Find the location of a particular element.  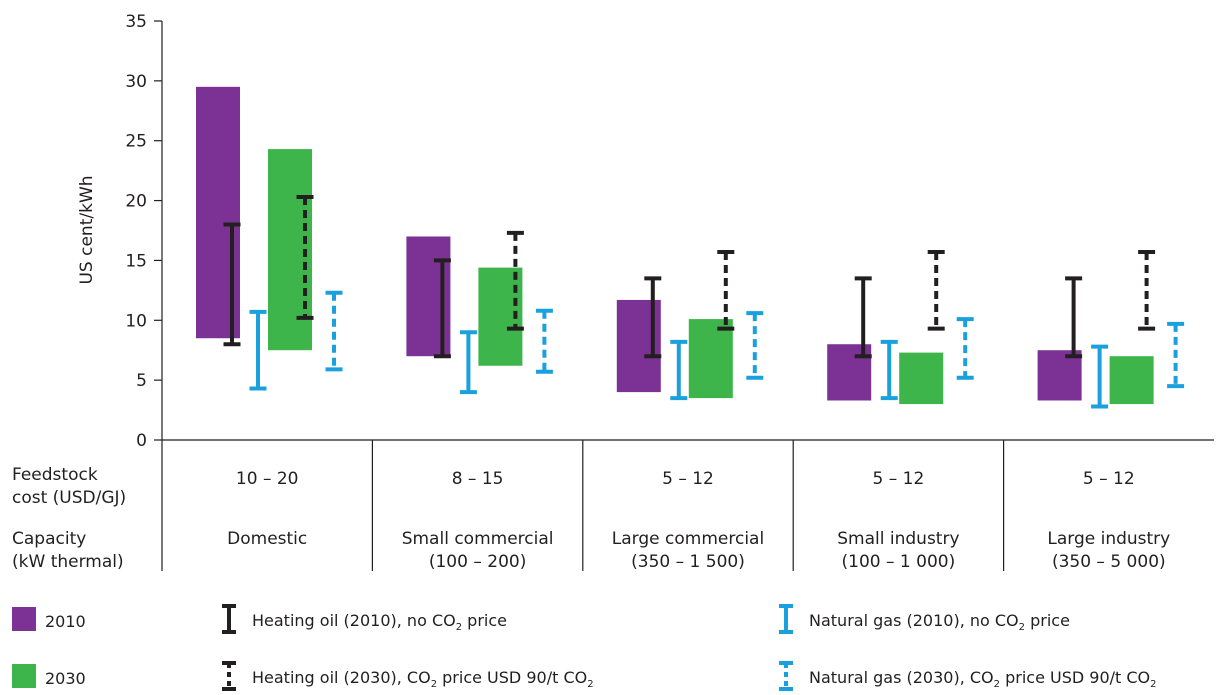

capacity-label: (100 – 1 000) is located at coordinates (899, 562).